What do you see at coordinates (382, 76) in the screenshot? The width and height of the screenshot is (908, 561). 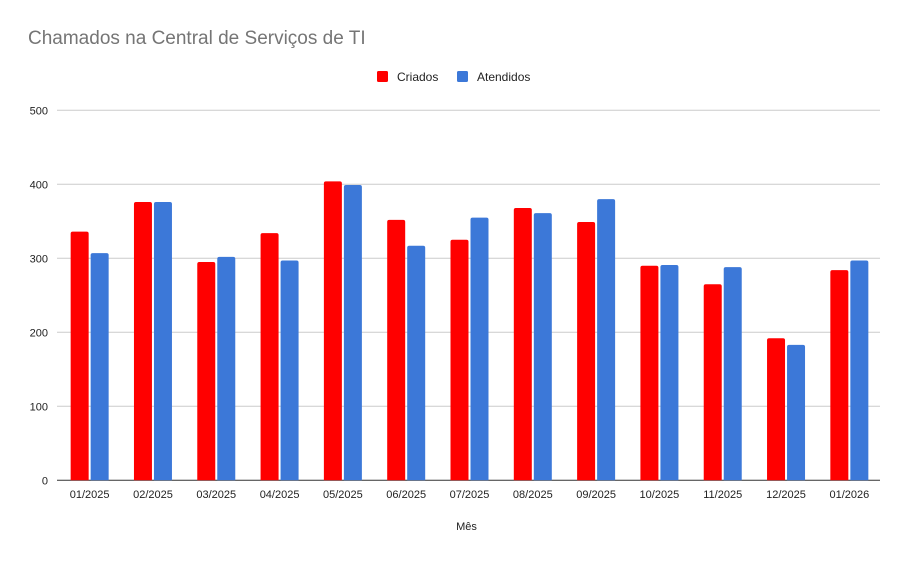 I see `legend-swatch-criados` at bounding box center [382, 76].